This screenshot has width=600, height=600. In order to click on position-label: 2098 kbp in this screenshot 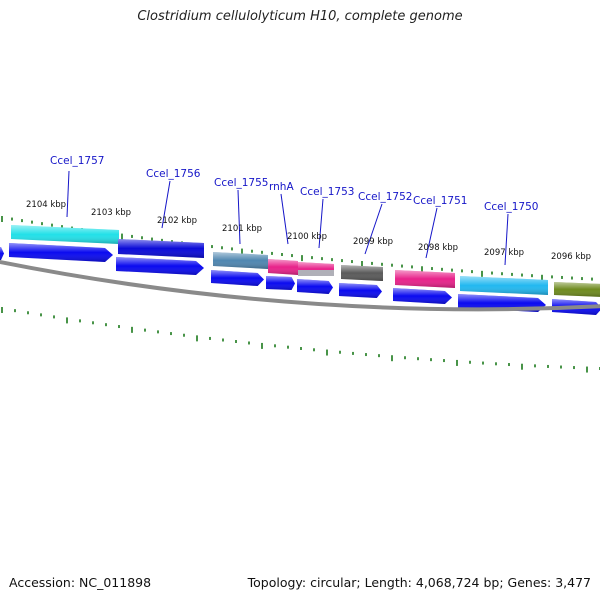, I will do `click(438, 248)`.